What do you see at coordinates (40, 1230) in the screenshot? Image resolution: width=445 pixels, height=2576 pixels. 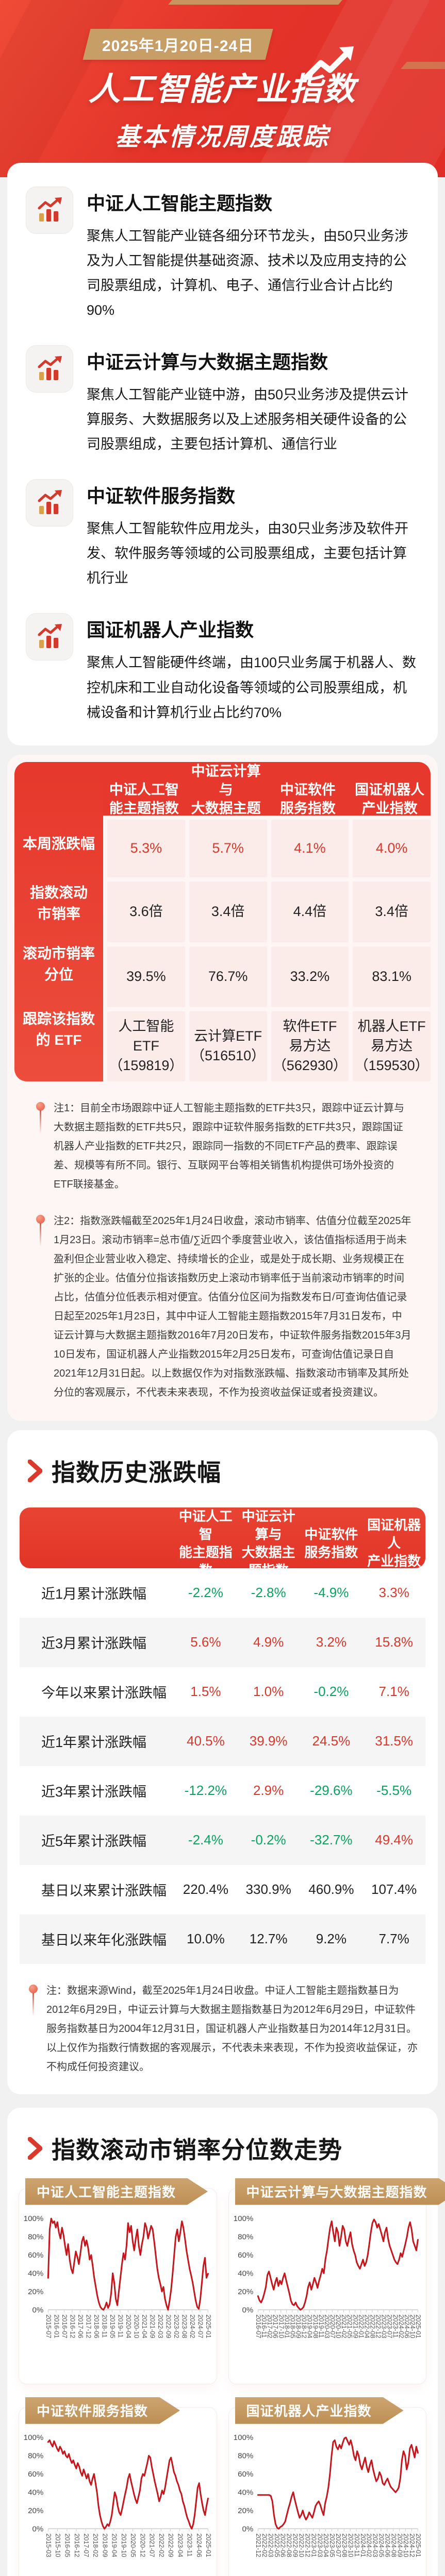 I see `pin-icon` at bounding box center [40, 1230].